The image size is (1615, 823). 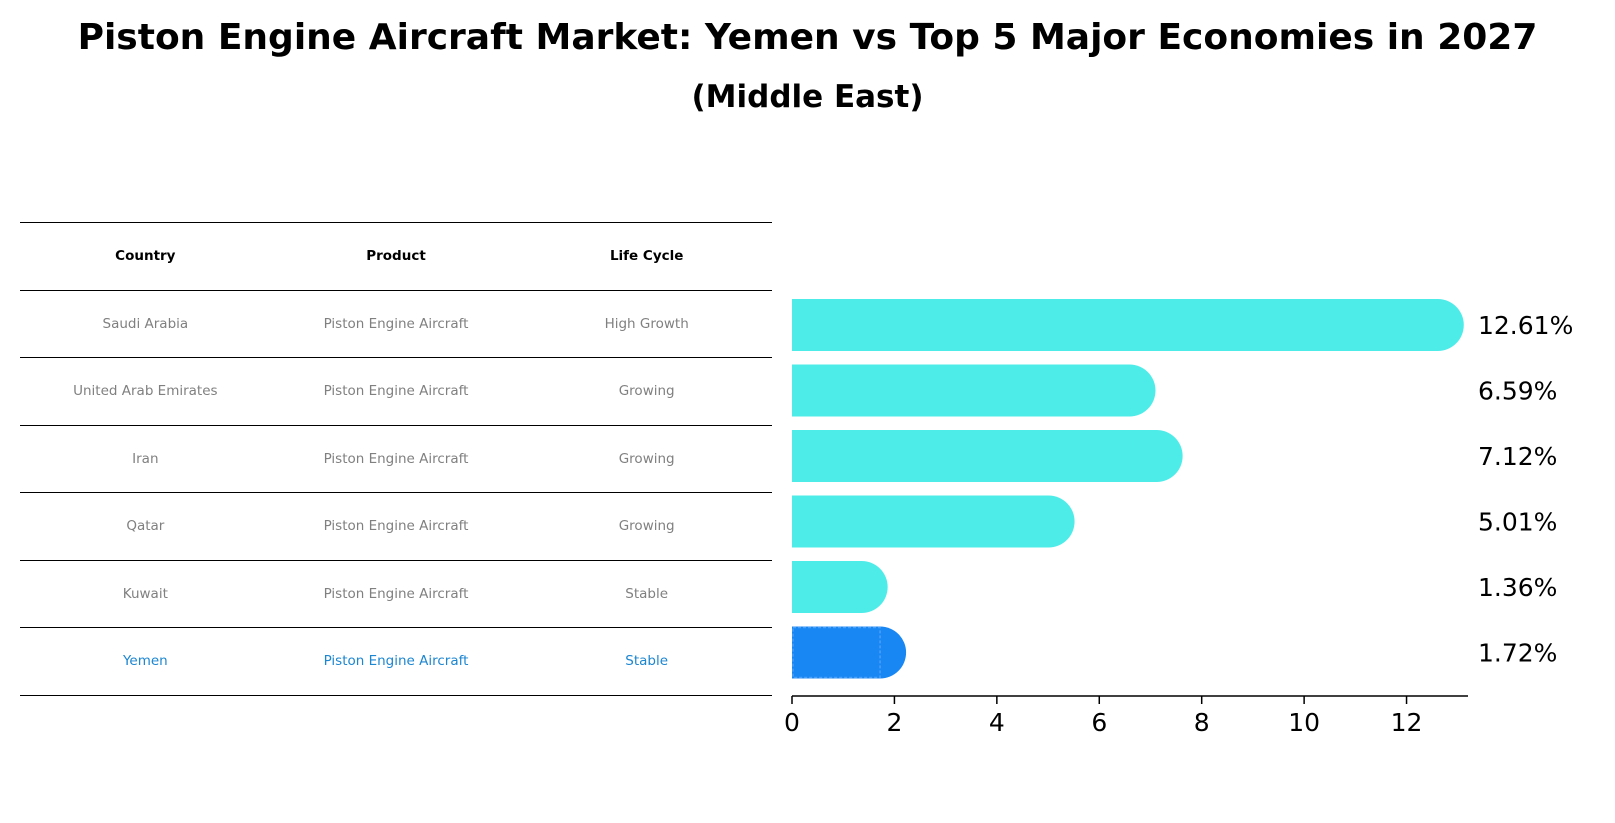 What do you see at coordinates (894, 722) in the screenshot?
I see `x-tick-label: 2` at bounding box center [894, 722].